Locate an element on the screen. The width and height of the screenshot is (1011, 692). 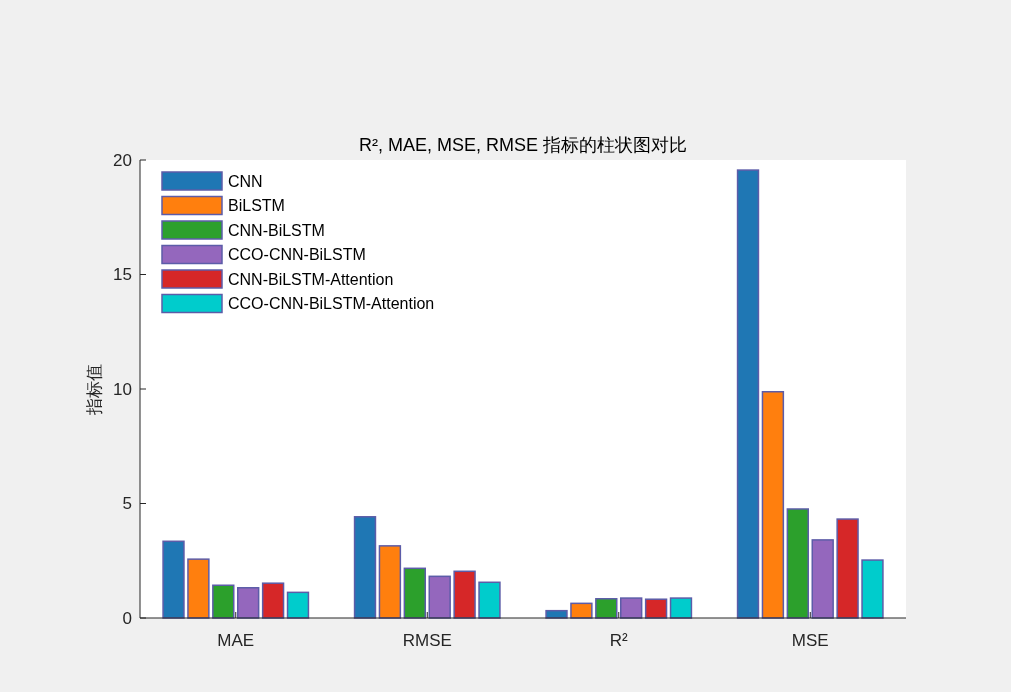
legend-label: CNN is located at coordinates (245, 181).